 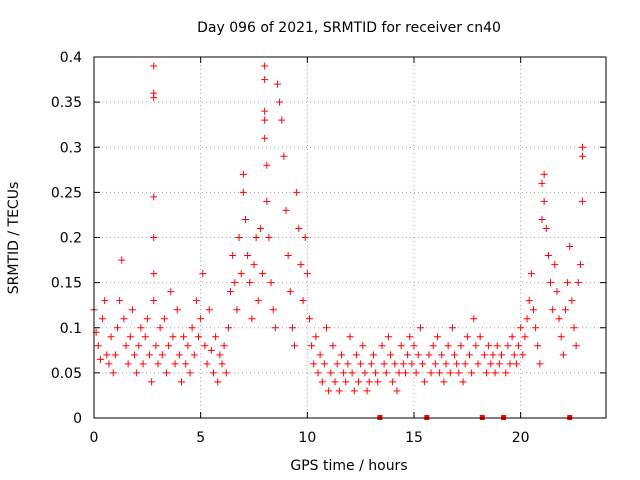 I want to click on y-tick-label: 0.15, so click(x=66, y=284).